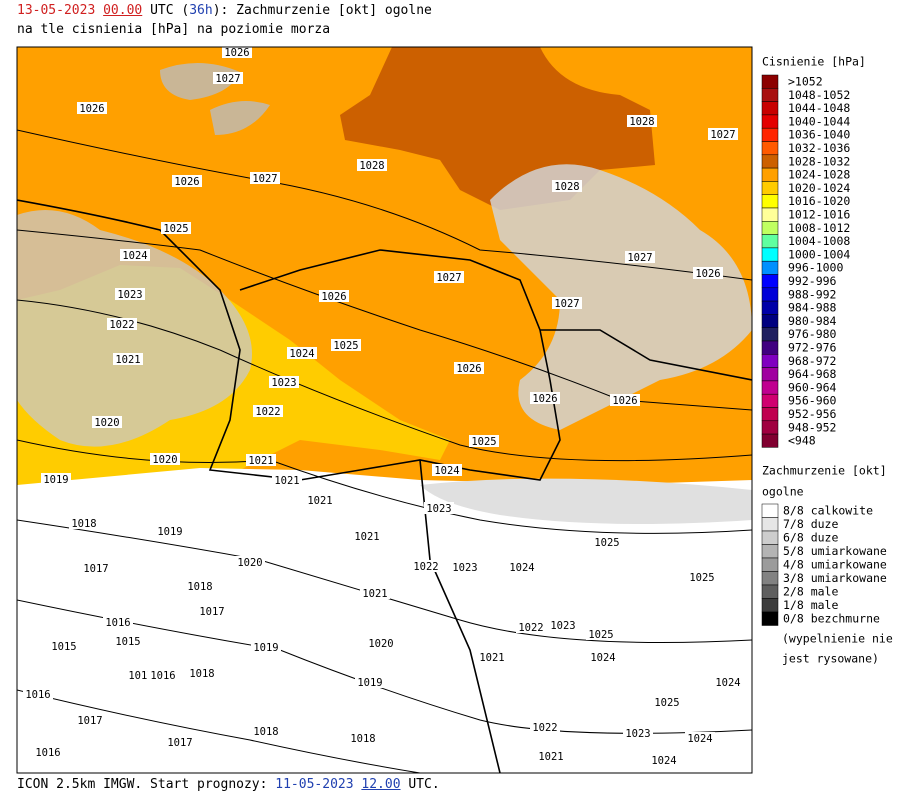  I want to click on legend-label: 2/8 male, so click(810, 592).